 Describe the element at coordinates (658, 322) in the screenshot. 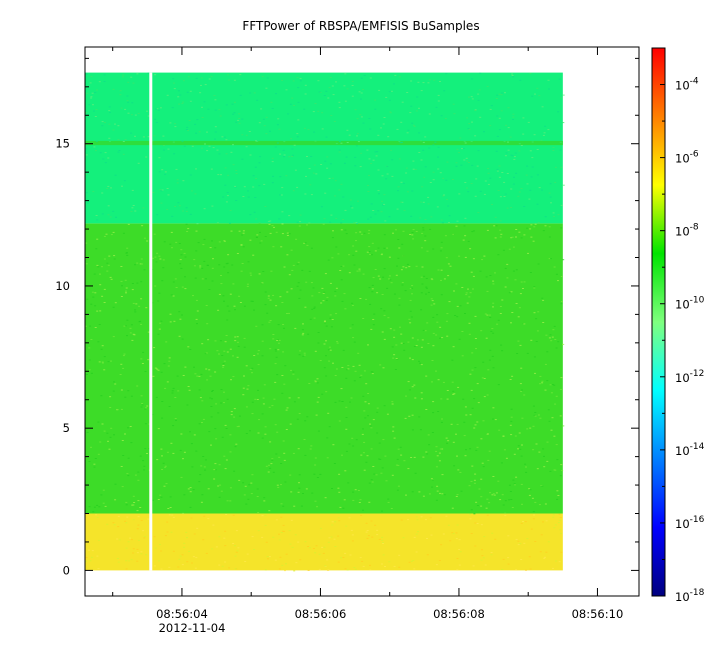

I see `colorbar-scale` at that location.